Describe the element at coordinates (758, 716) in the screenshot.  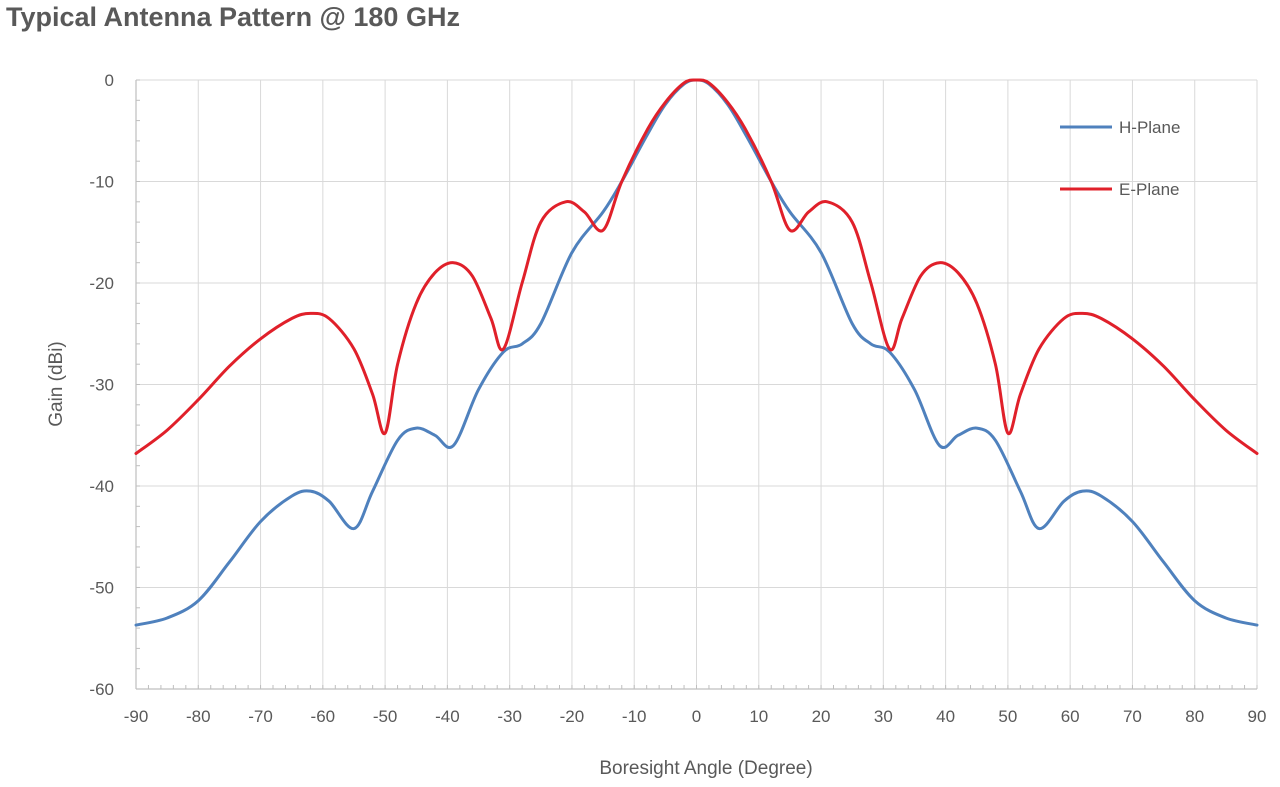
I see `x-tick-label: 10` at that location.